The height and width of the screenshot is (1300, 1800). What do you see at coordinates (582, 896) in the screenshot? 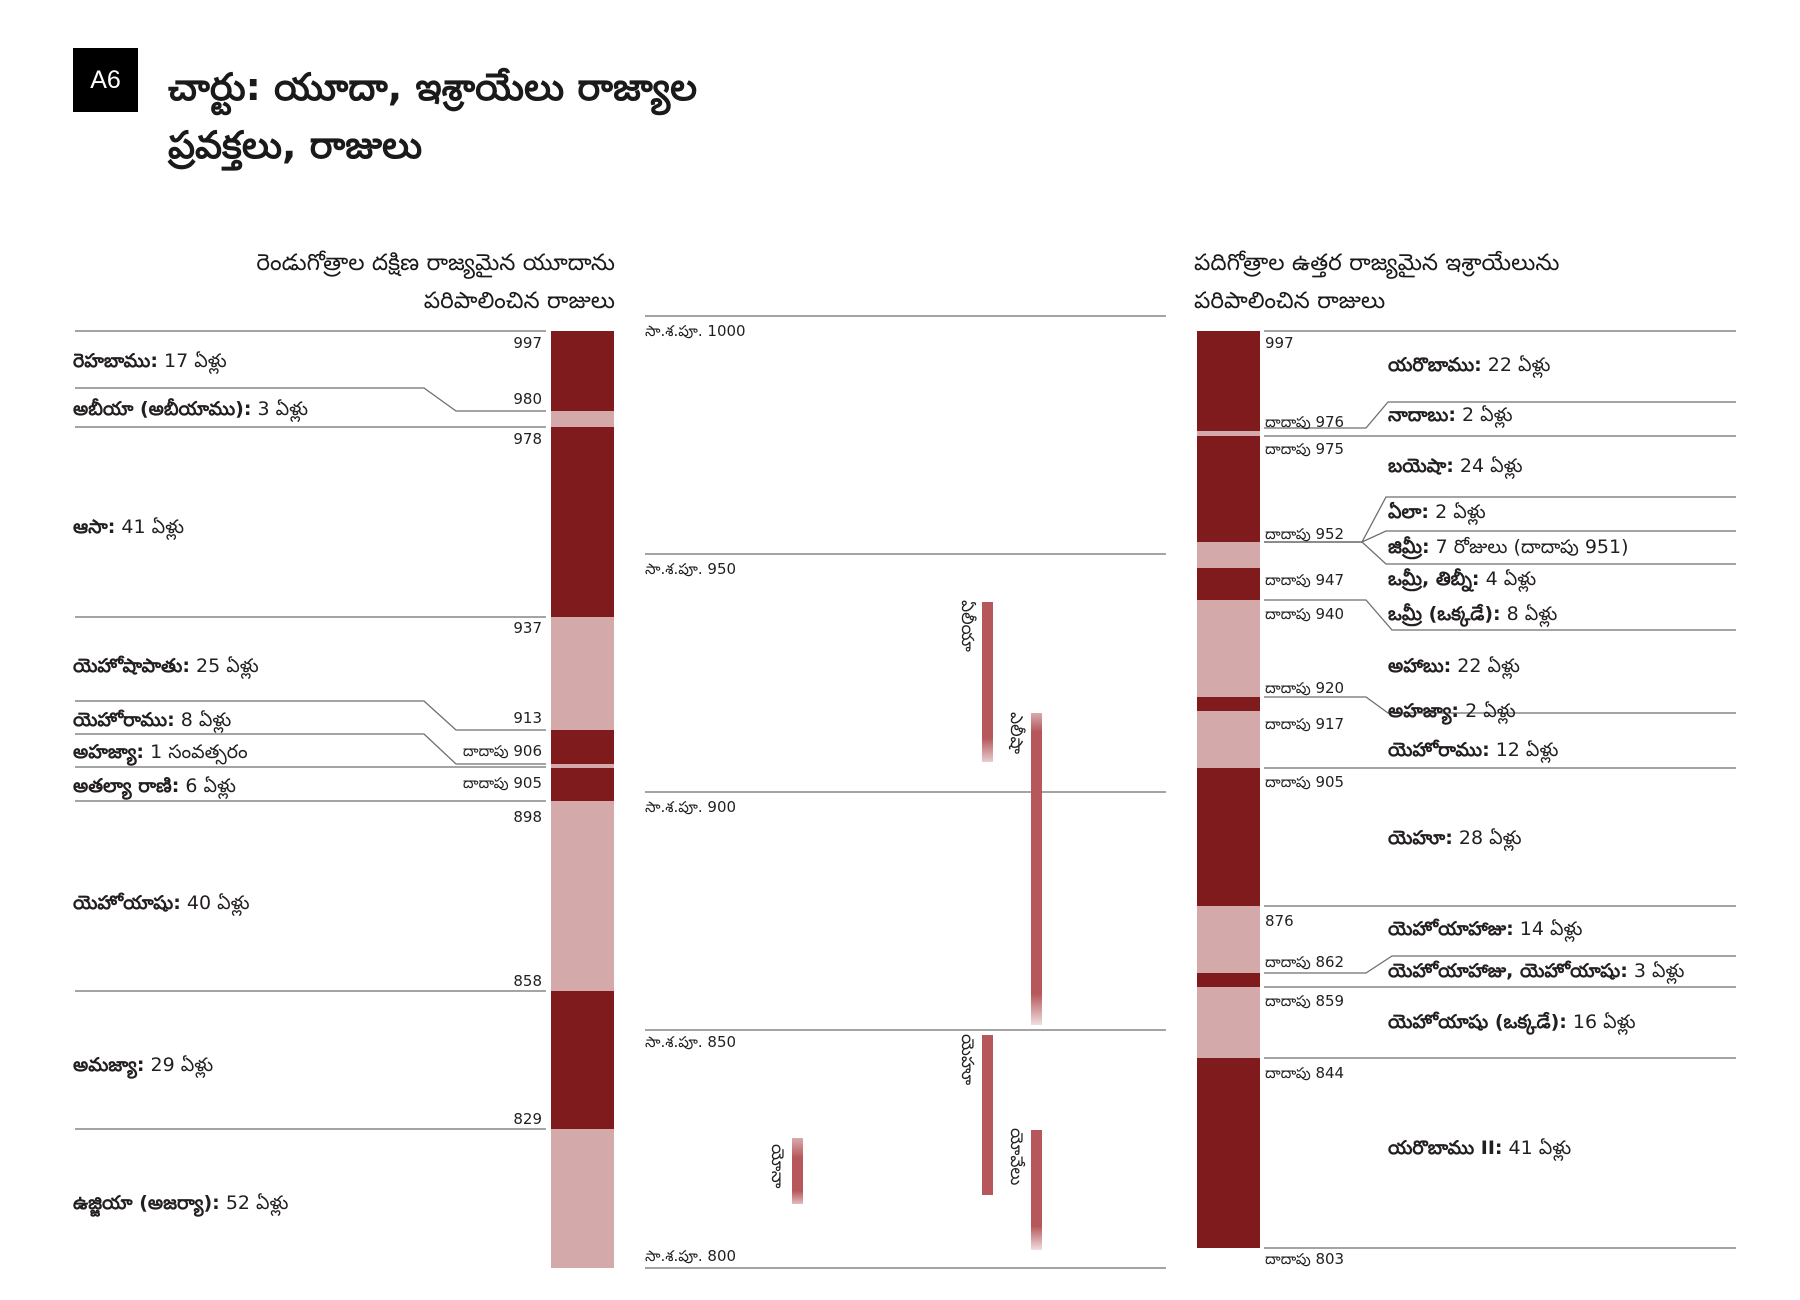
I see `judah-bar-jehoash` at bounding box center [582, 896].